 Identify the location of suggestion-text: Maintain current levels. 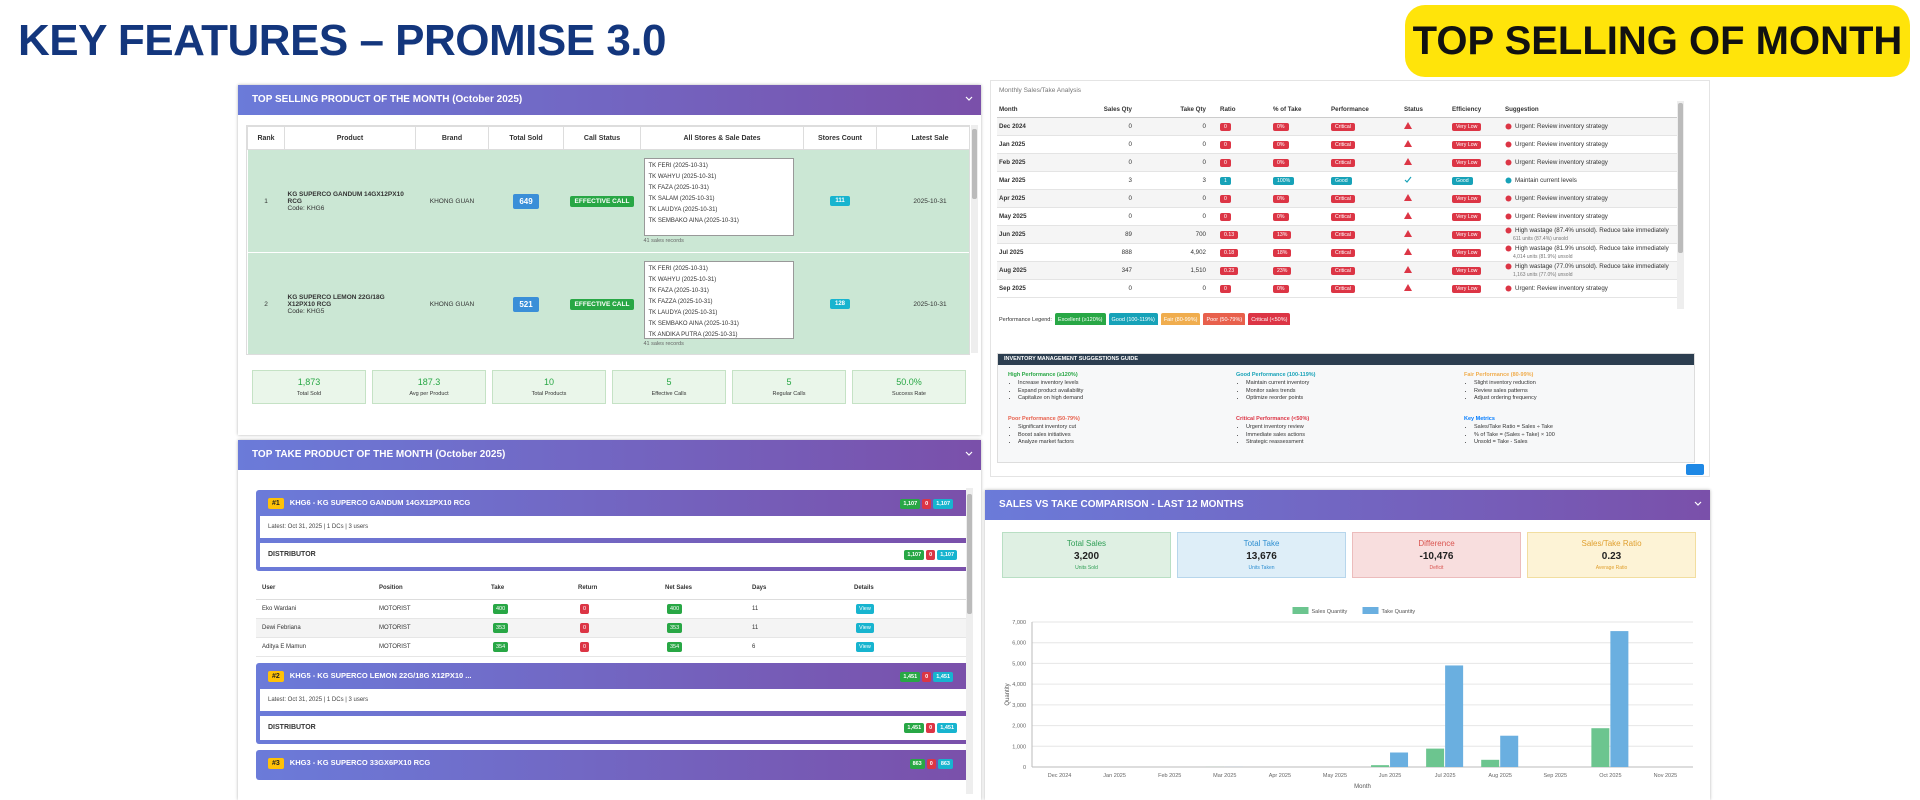
(1546, 181).